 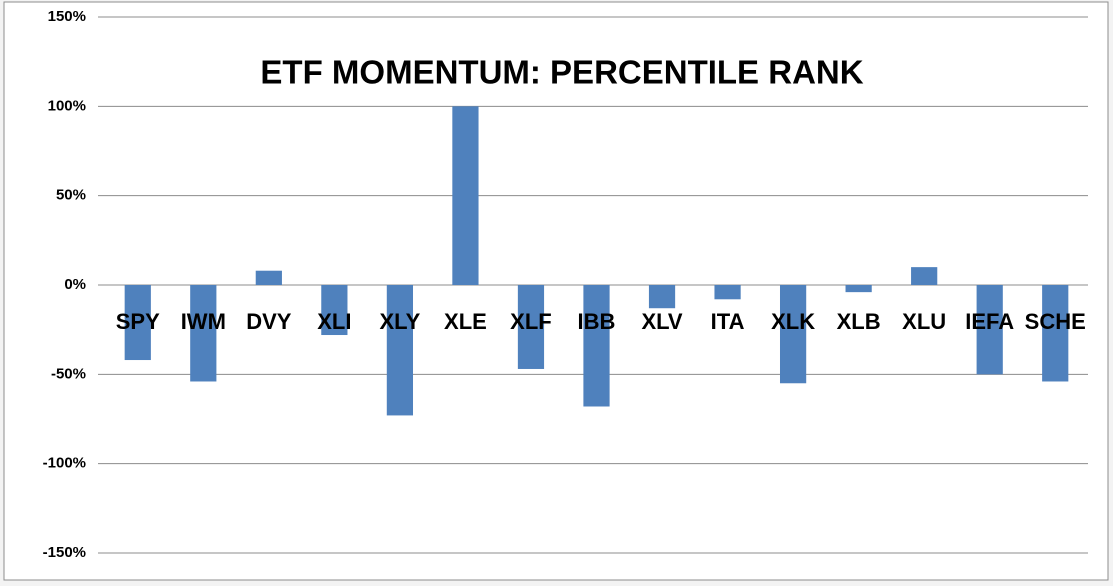 I want to click on y-tick-label: 0%, so click(x=75, y=284).